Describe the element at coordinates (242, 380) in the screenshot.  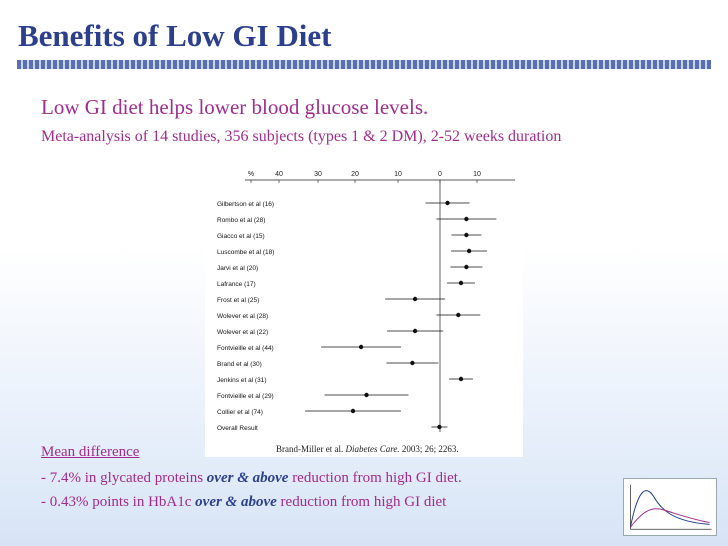
I see `study-label: Jenkins et al (31)` at that location.